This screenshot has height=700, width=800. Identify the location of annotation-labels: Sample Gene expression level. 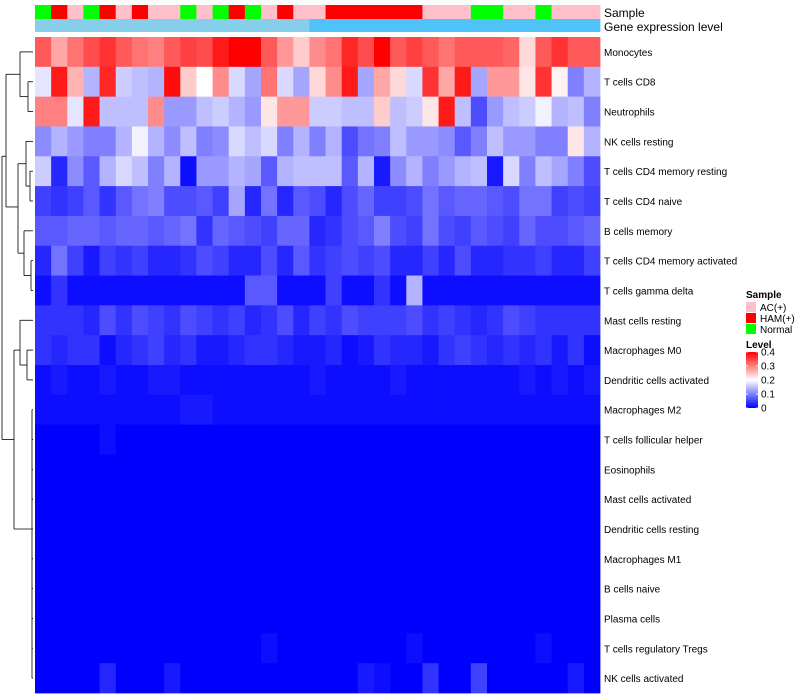
(663, 20).